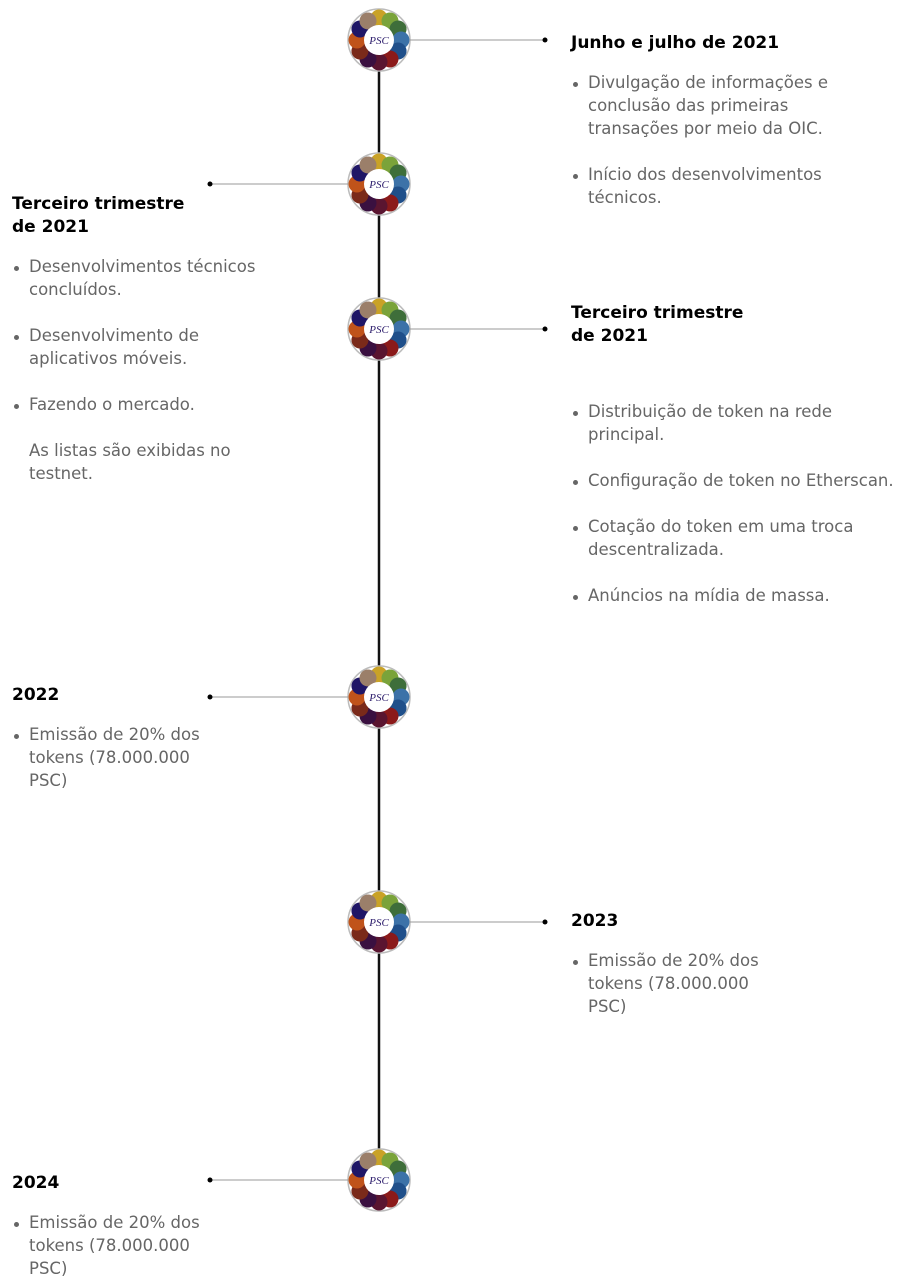 Image resolution: width=901 pixels, height=1277 pixels. Describe the element at coordinates (595, 921) in the screenshot. I see `milestone-title: 2023` at that location.